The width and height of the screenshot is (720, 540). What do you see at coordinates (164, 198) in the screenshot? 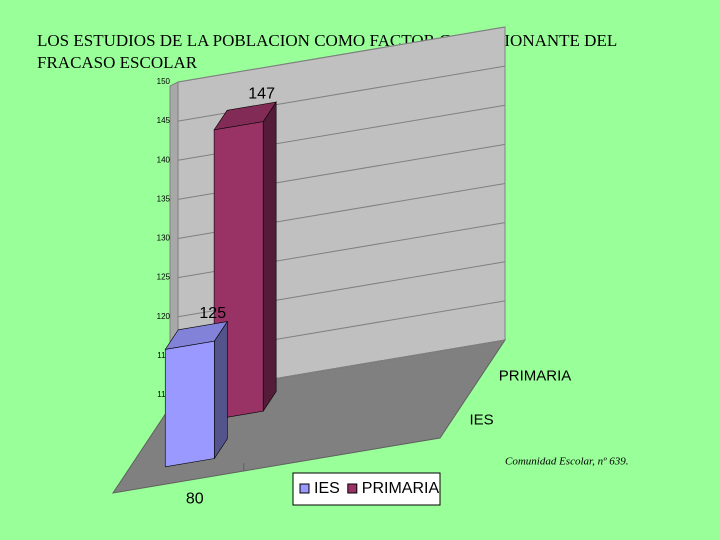
I see `y-tick-label: 135` at bounding box center [164, 198].